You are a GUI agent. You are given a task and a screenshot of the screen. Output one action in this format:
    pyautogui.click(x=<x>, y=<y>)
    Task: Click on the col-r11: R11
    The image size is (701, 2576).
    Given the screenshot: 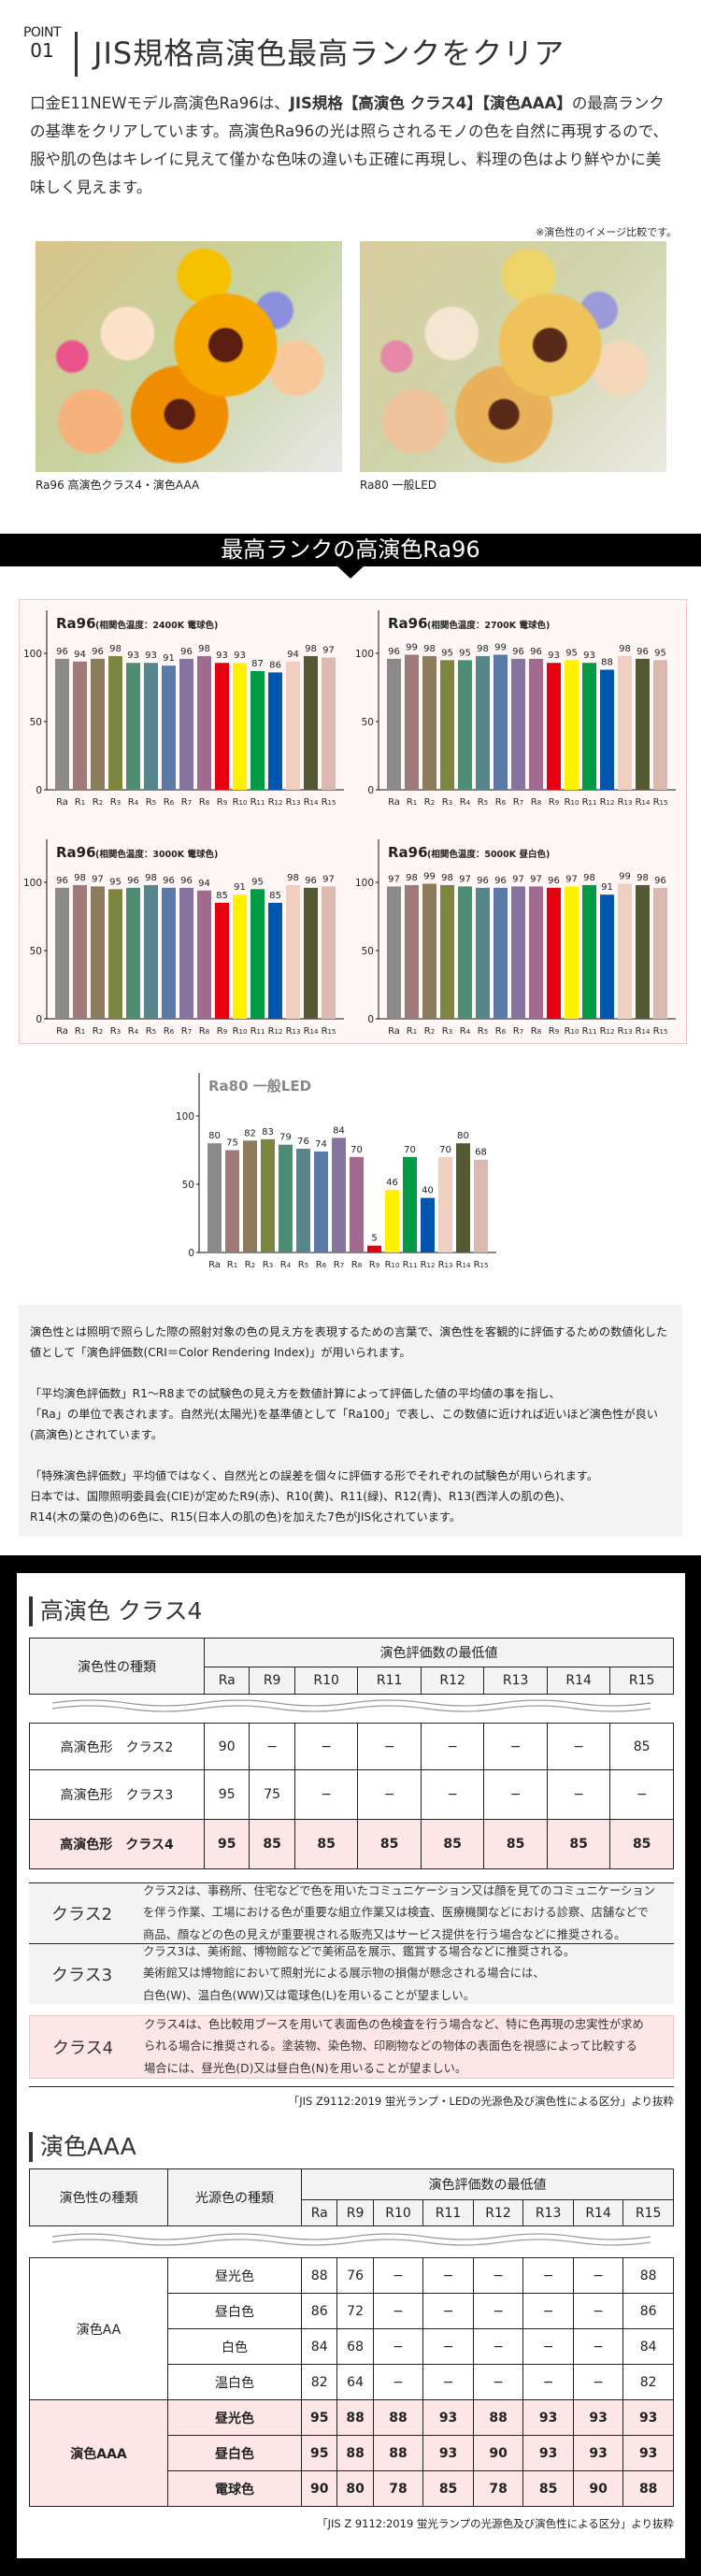 What is the action you would take?
    pyautogui.click(x=389, y=1681)
    